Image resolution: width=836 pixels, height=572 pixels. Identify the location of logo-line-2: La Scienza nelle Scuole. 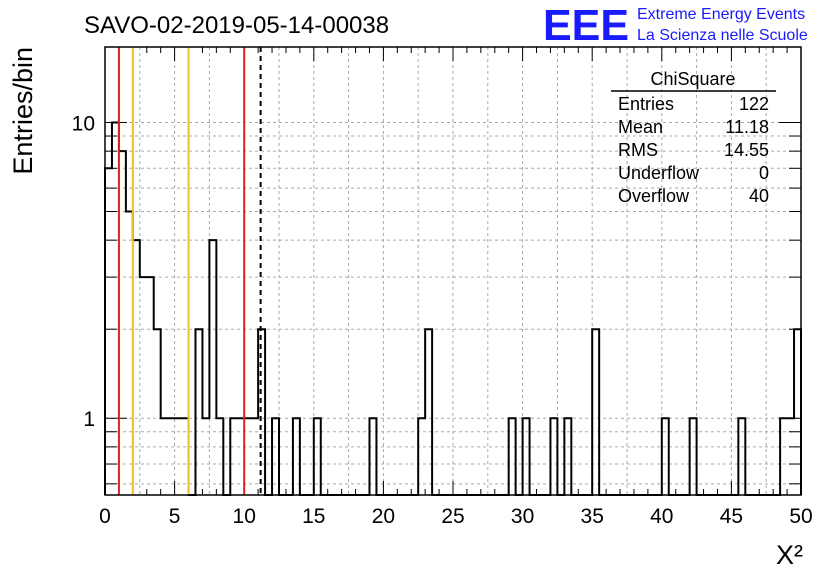
(722, 35).